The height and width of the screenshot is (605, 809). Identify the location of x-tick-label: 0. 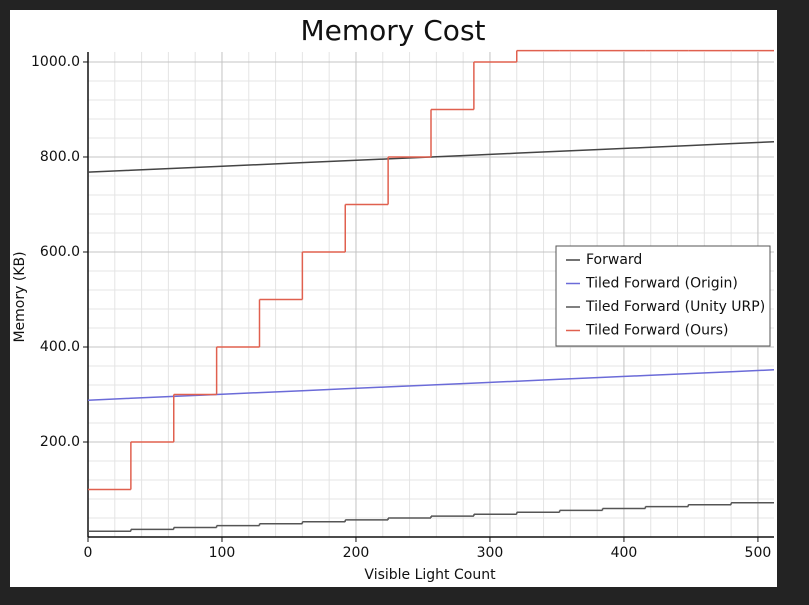
(88, 553).